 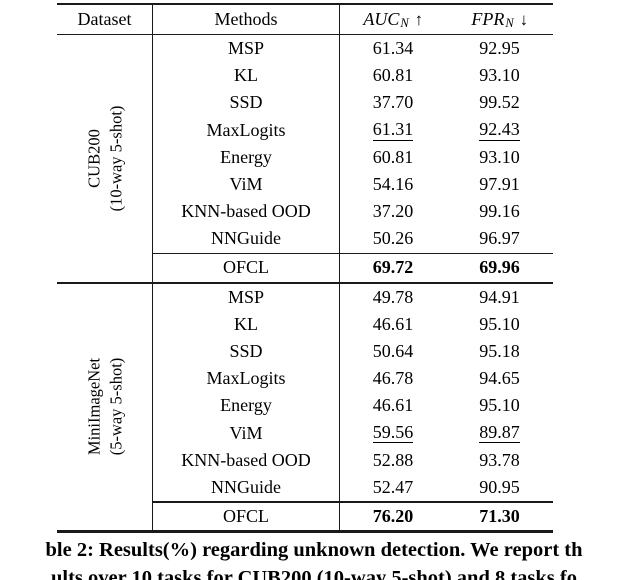 What do you see at coordinates (352, 212) in the screenshot?
I see `table-row: KNN-based OOD 37.20 99.16` at bounding box center [352, 212].